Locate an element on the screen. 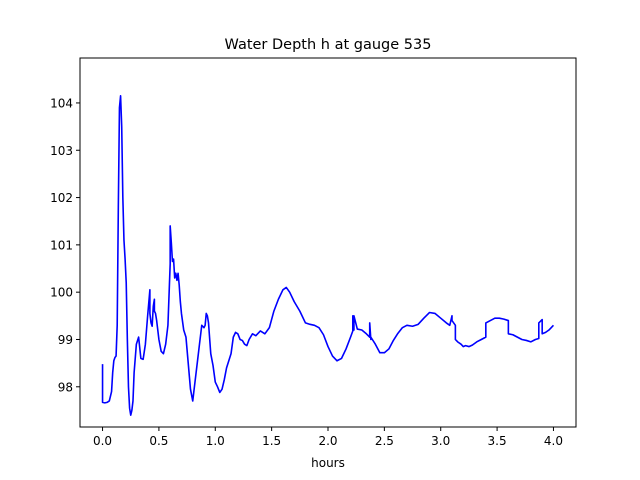  chart-title: Water Depth h at gauge 535 is located at coordinates (328, 45).